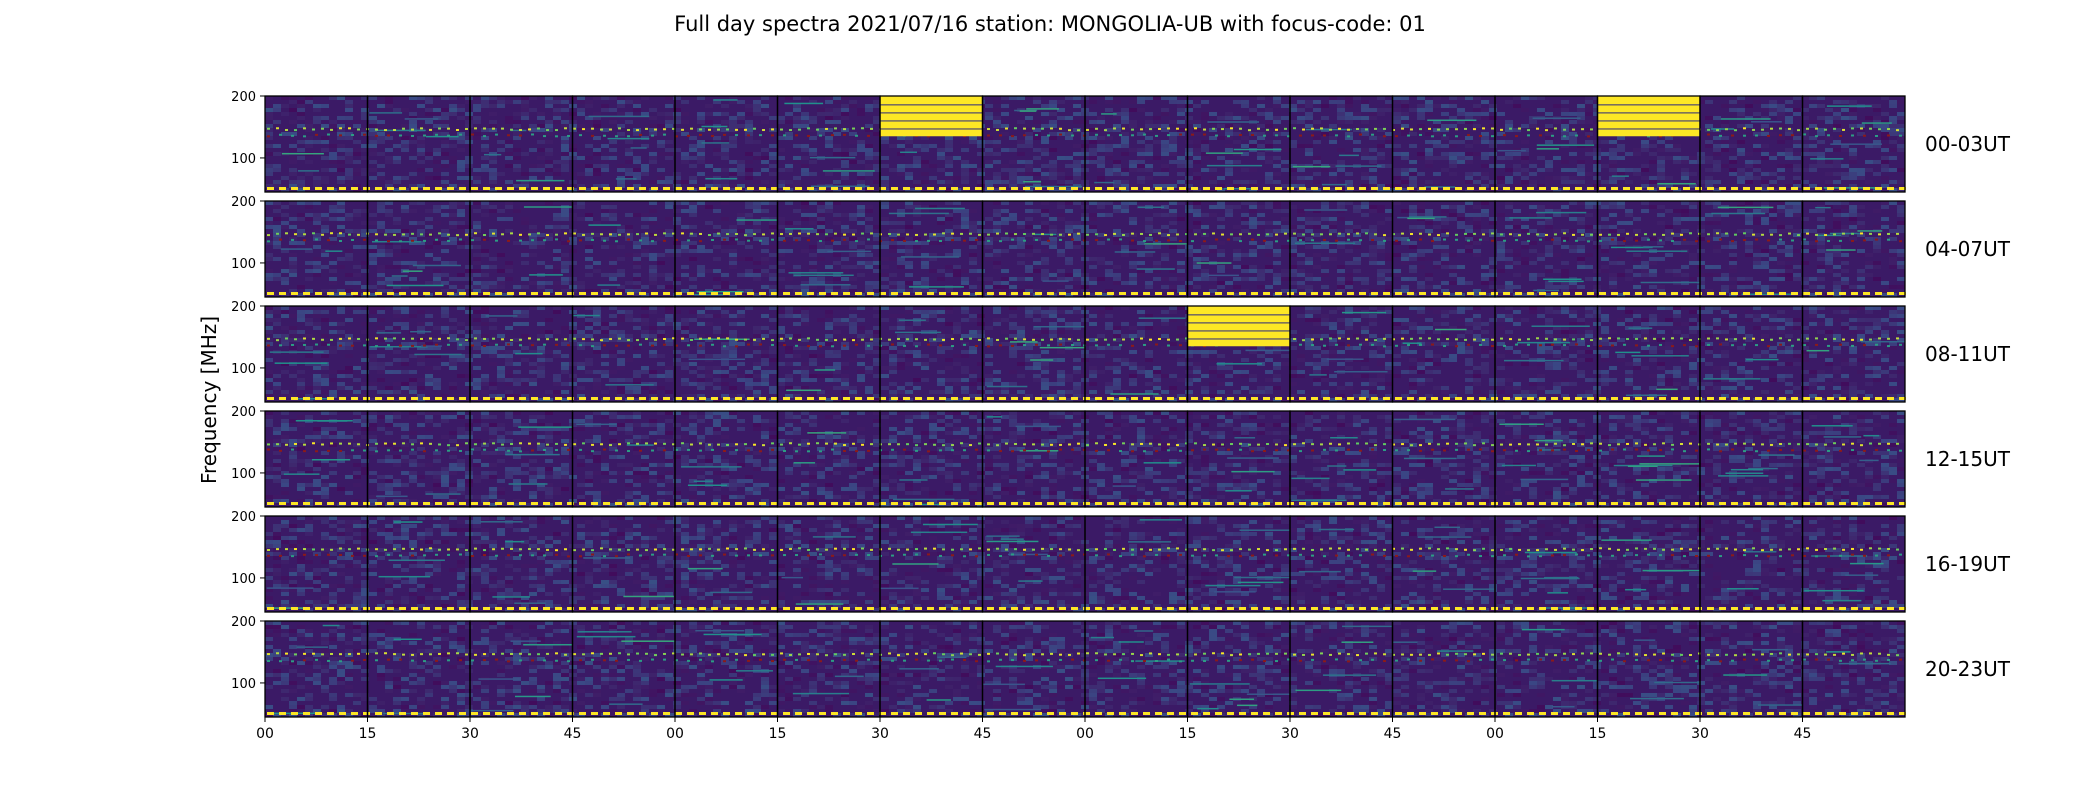 Image resolution: width=2100 pixels, height=800 pixels. I want to click on row-label: 04-07UT, so click(1968, 249).